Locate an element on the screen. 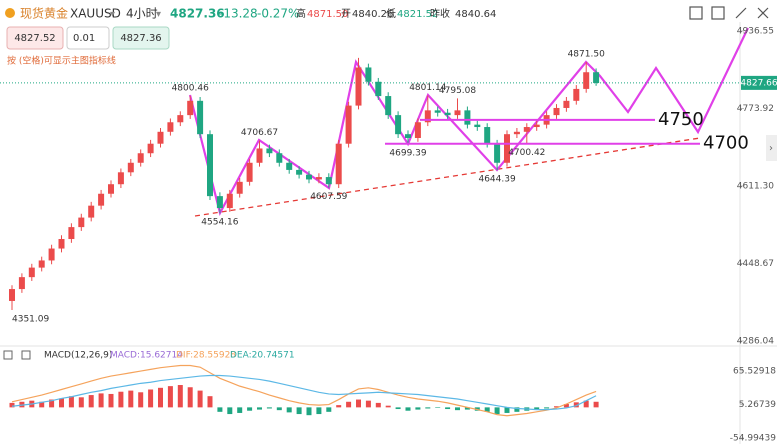 The image size is (777, 444). macd-title: MACD(12,26,9) is located at coordinates (78, 356).